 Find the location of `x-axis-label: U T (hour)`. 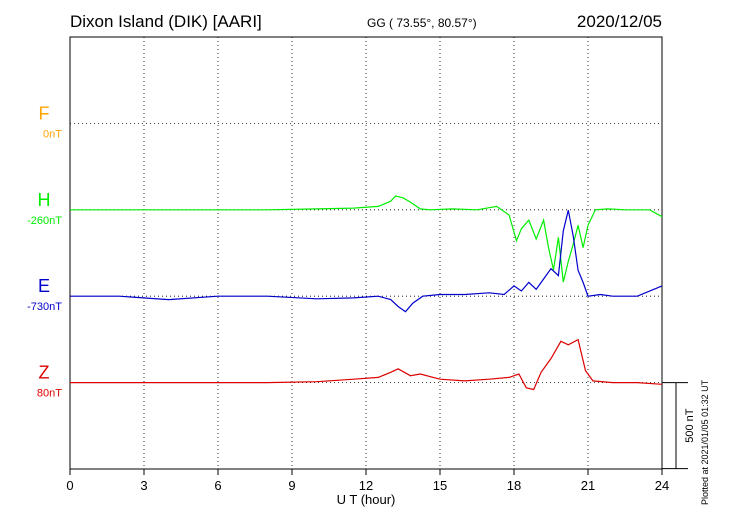

x-axis-label: U T (hour) is located at coordinates (366, 499).